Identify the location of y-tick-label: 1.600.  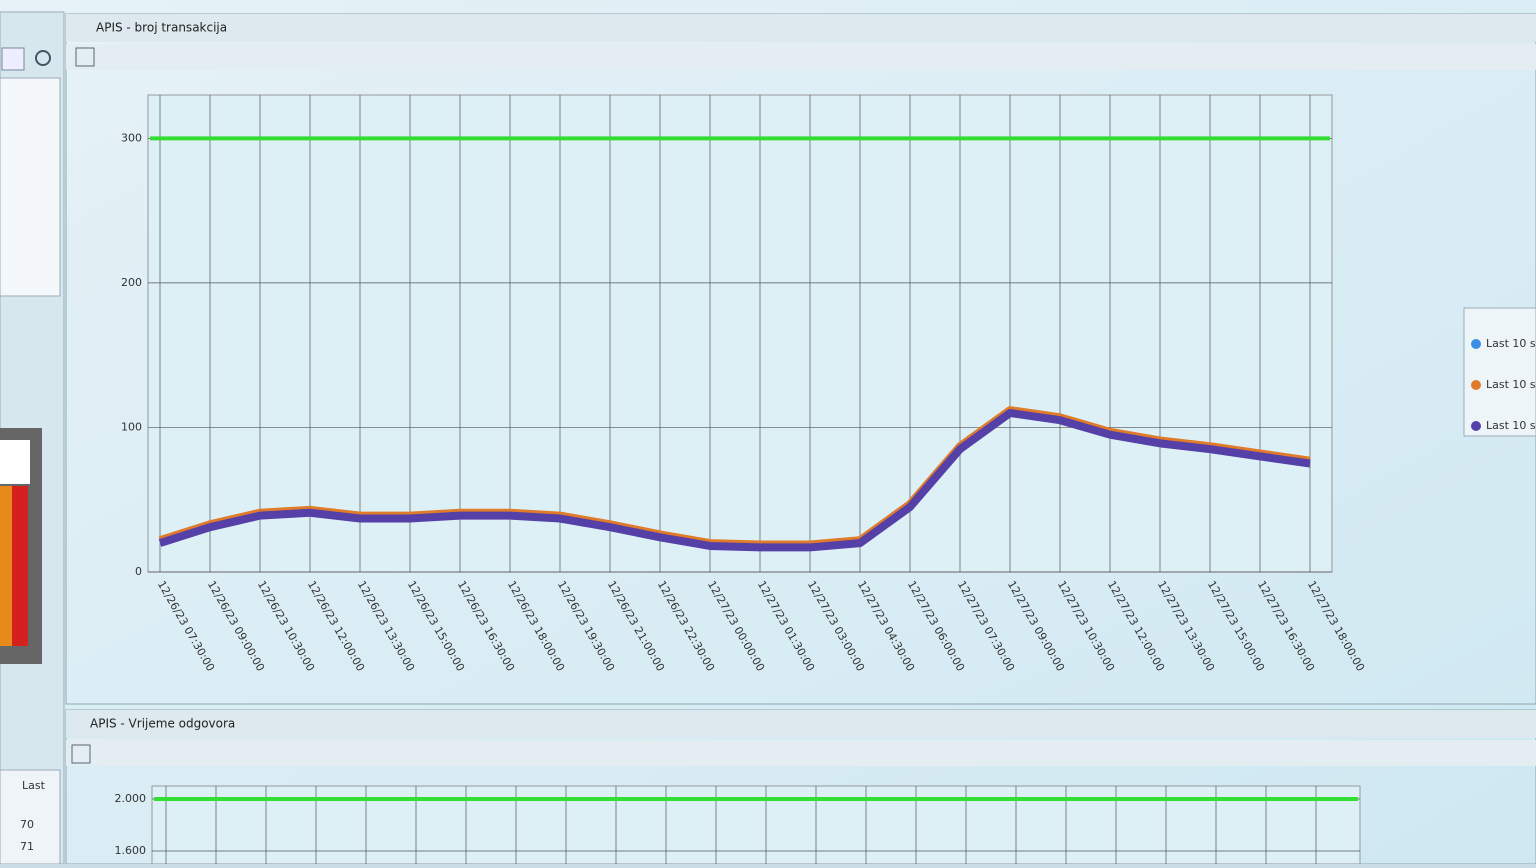
(131, 850).